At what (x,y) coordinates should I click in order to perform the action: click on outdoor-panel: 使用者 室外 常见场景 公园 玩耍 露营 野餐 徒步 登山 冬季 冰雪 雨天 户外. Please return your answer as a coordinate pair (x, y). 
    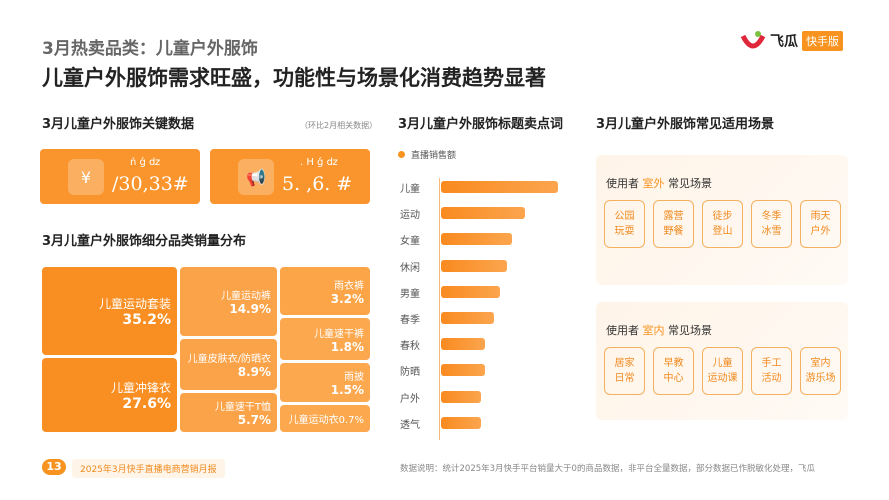
    Looking at the image, I should click on (722, 220).